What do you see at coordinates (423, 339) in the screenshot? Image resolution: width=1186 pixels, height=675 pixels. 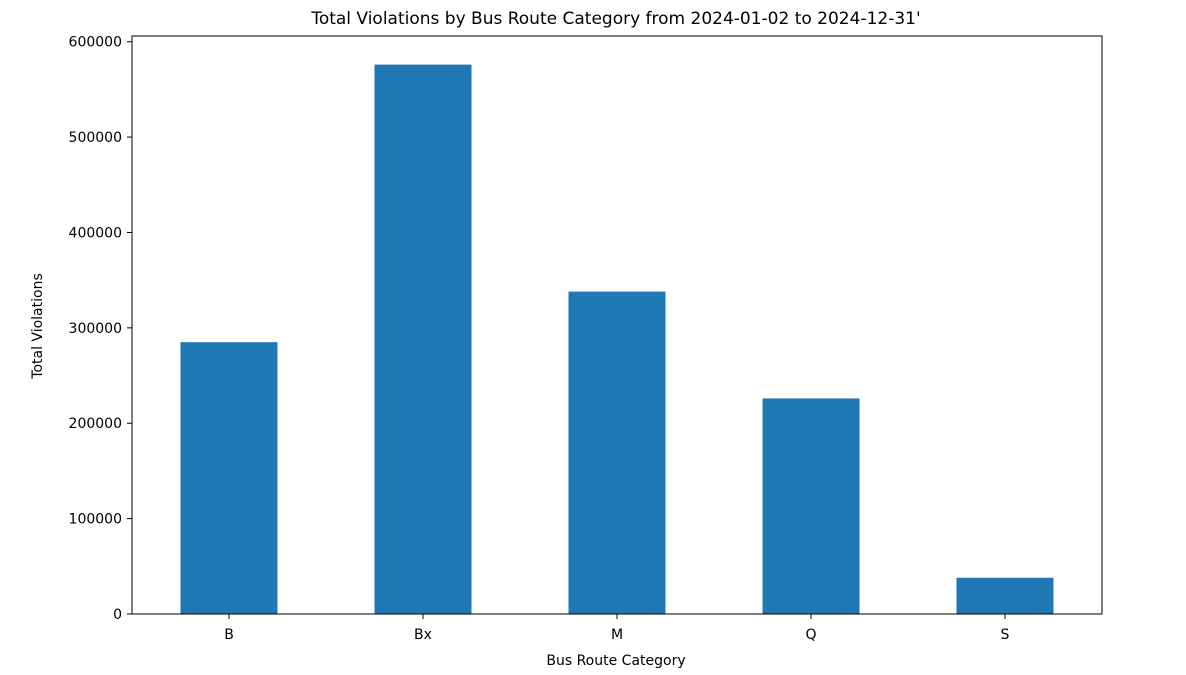 I see `bar-bx` at bounding box center [423, 339].